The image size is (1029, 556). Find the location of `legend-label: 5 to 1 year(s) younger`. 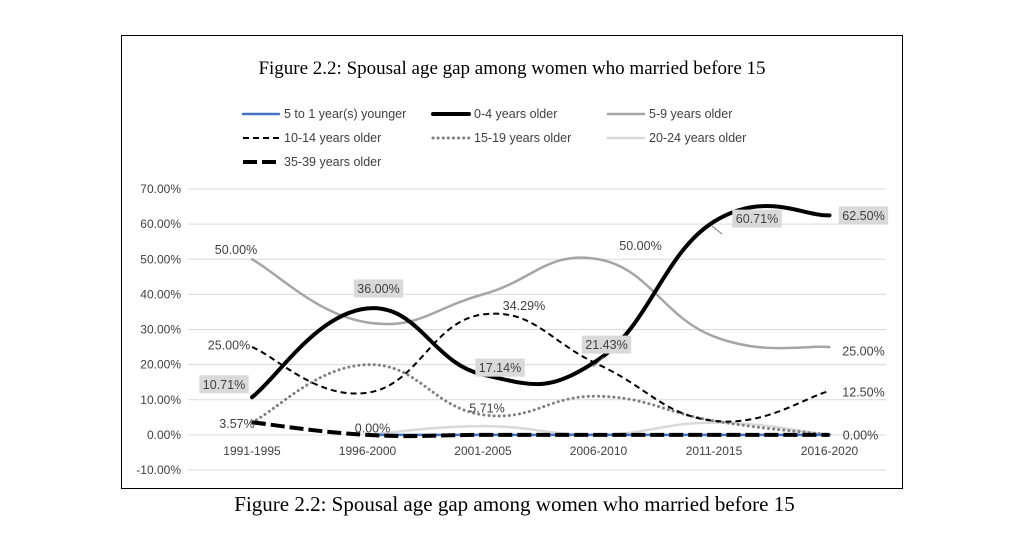

legend-label: 5 to 1 year(s) younger is located at coordinates (345, 114).